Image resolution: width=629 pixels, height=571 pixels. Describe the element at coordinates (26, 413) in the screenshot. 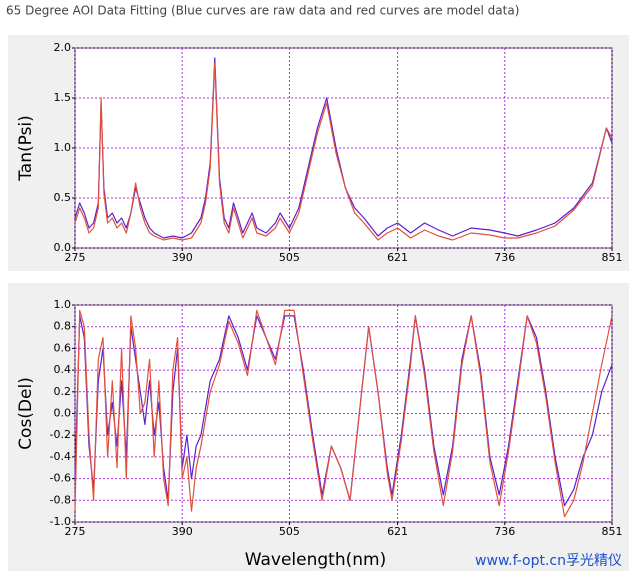

I see `y-axis-label: Cos(Del)` at that location.